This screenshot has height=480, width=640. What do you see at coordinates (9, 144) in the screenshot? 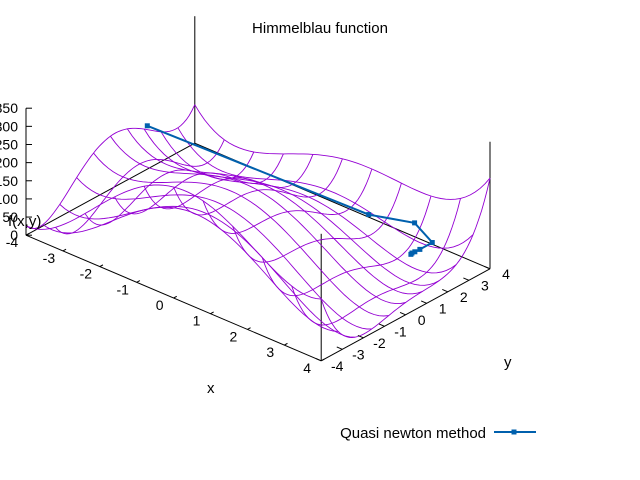
I see `z-tick-label: 250` at bounding box center [9, 144].